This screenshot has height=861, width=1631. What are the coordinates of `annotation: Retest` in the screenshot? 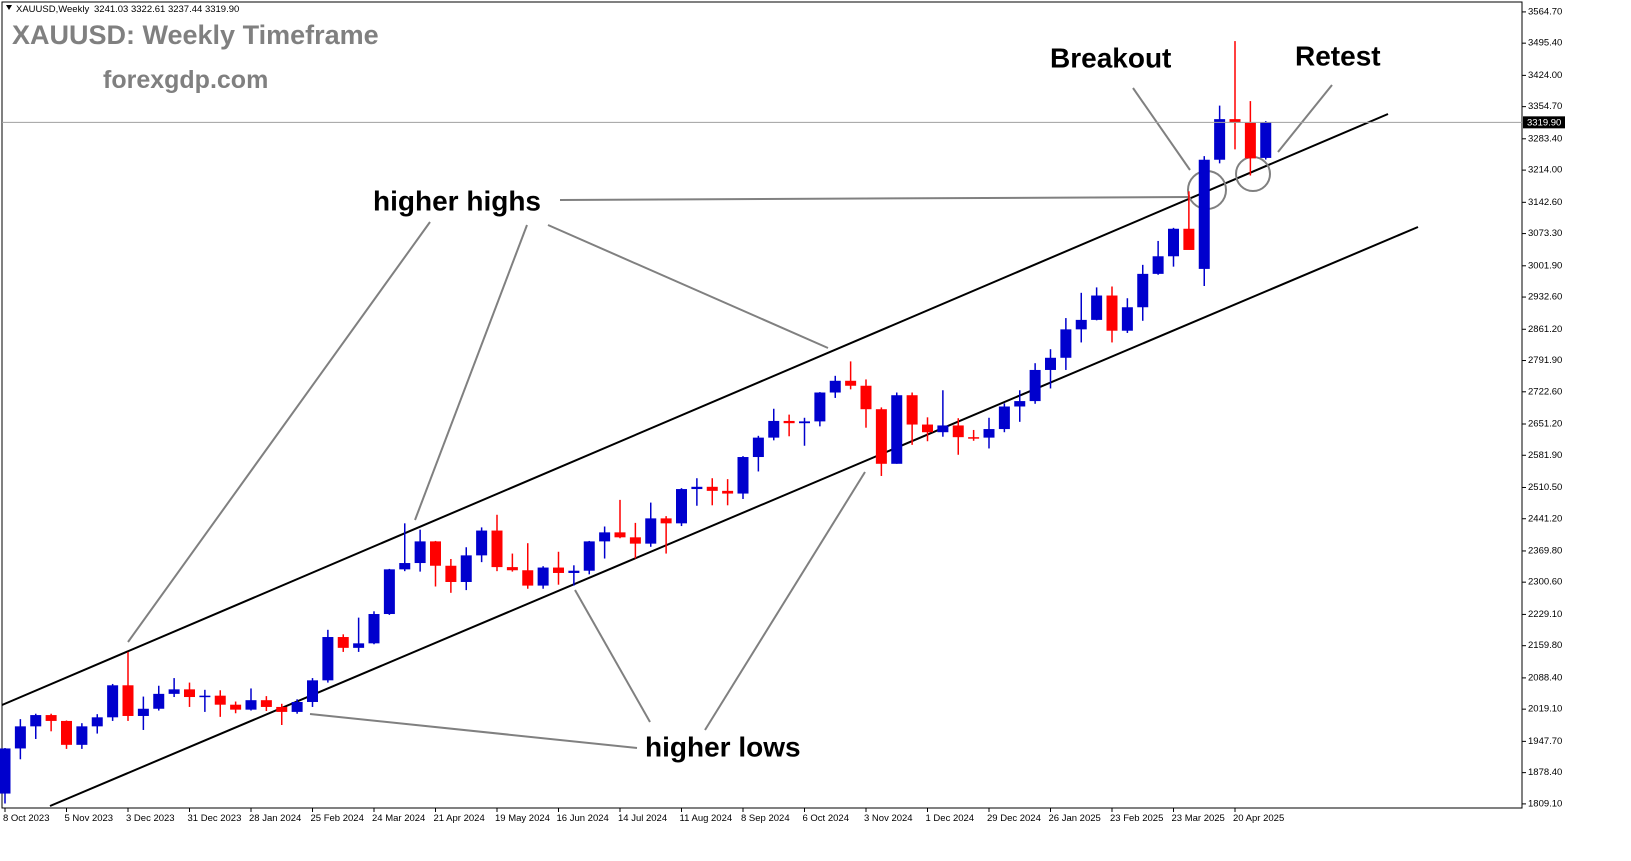 It's located at (1338, 55).